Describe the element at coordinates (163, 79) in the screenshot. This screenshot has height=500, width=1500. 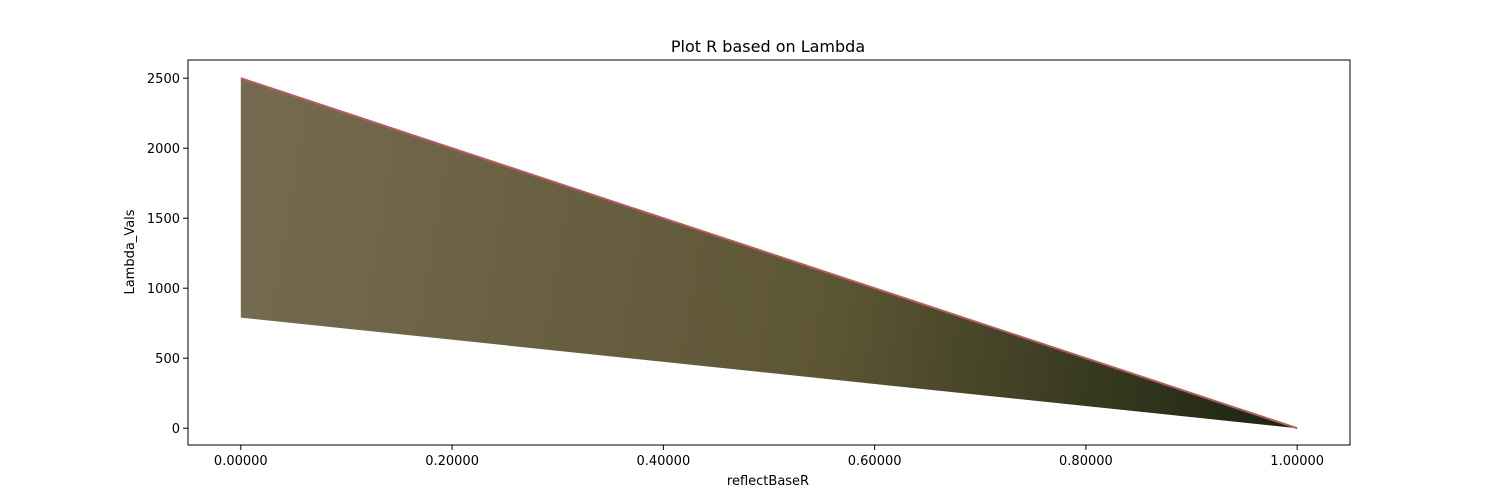
I see `y-tick-label: 2500` at that location.